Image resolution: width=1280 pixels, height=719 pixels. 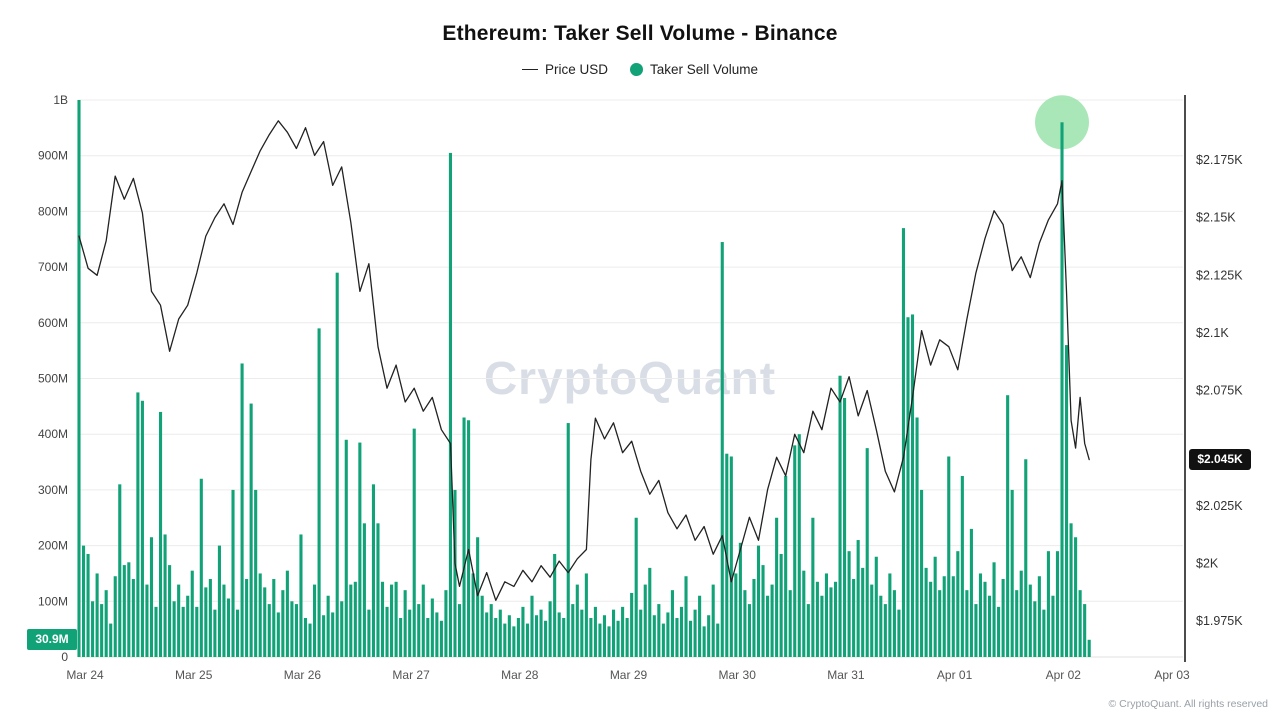 What do you see at coordinates (52, 640) in the screenshot?
I see `latest-volume-badge: 30.9M` at bounding box center [52, 640].